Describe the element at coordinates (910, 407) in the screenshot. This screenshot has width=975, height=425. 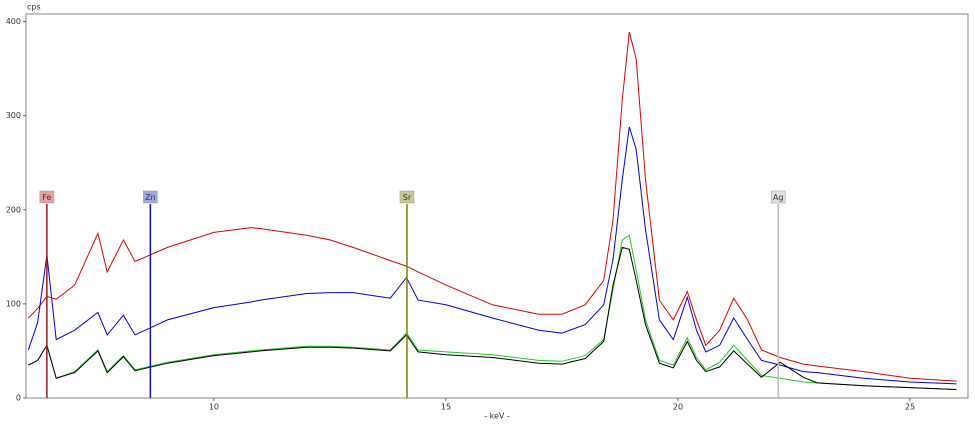
I see `x-tick-label: 25` at that location.